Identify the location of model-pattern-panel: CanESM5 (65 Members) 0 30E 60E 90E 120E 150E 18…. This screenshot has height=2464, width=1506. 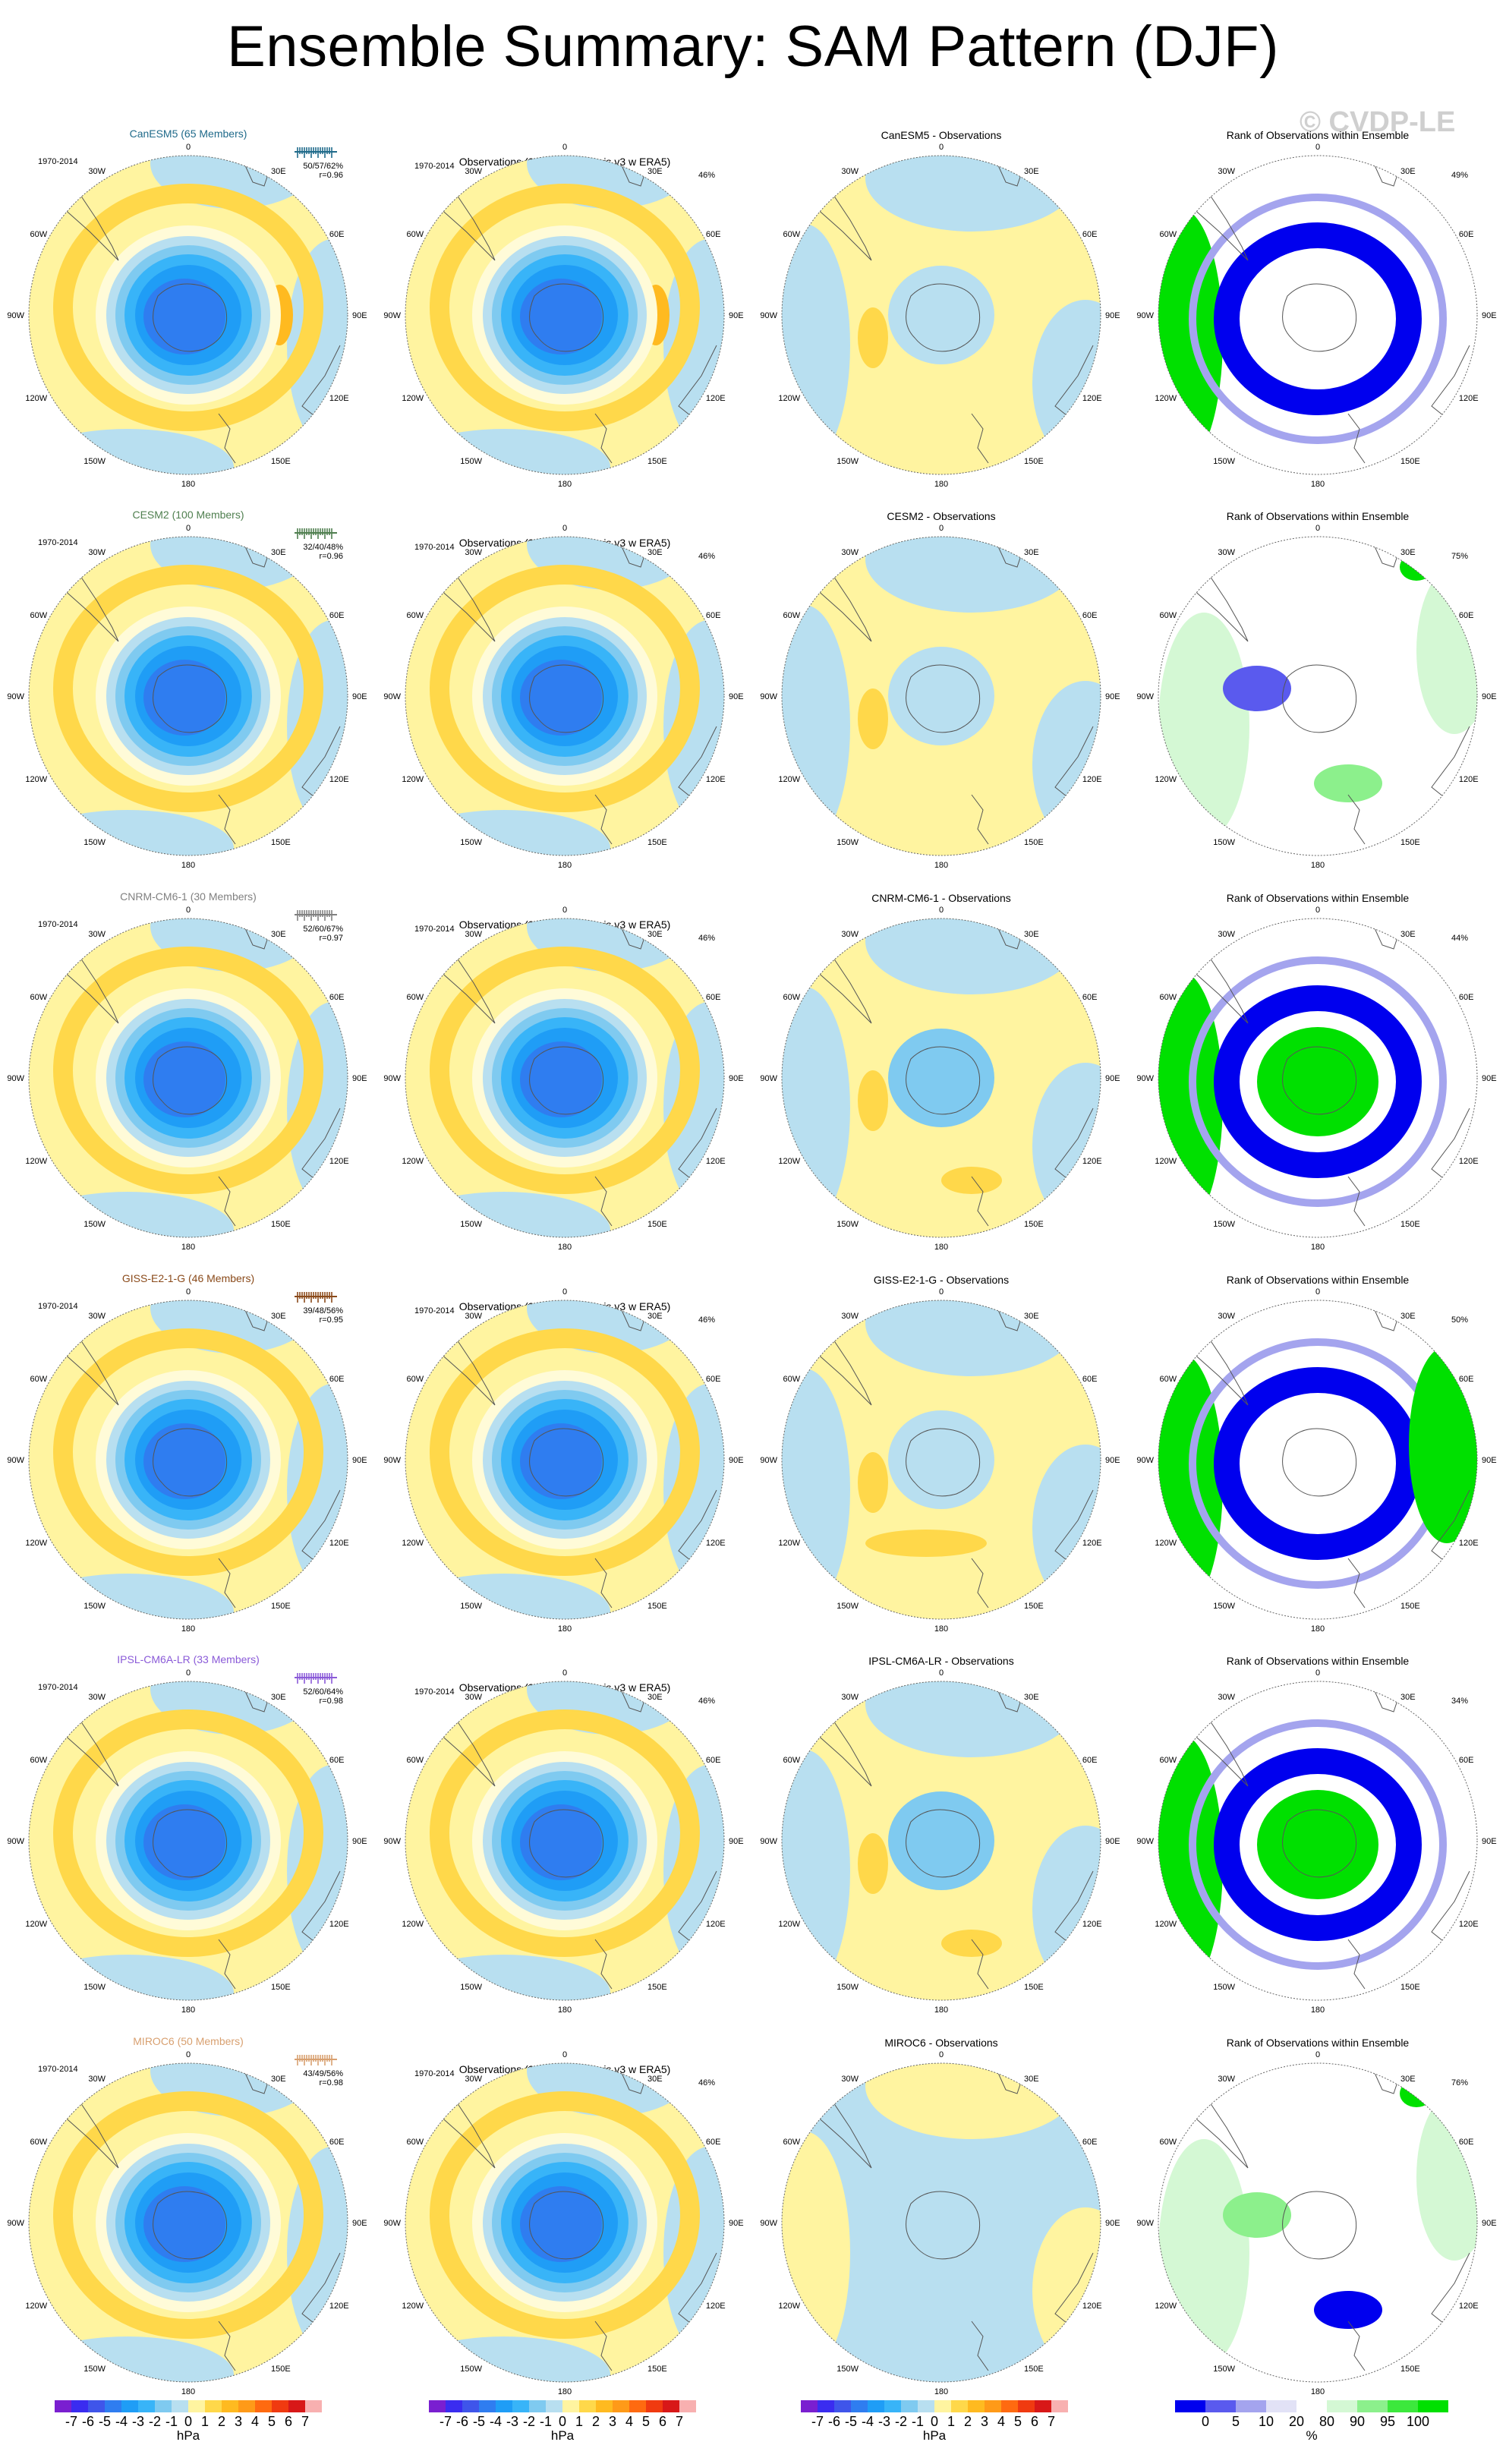
(188, 306).